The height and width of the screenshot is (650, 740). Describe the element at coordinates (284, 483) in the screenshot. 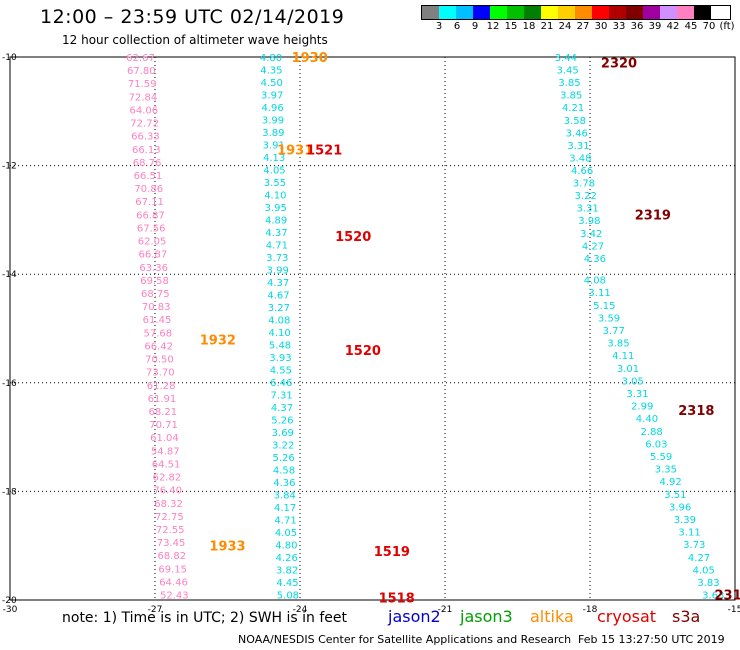

I see `wave-height-label: 4.36` at that location.